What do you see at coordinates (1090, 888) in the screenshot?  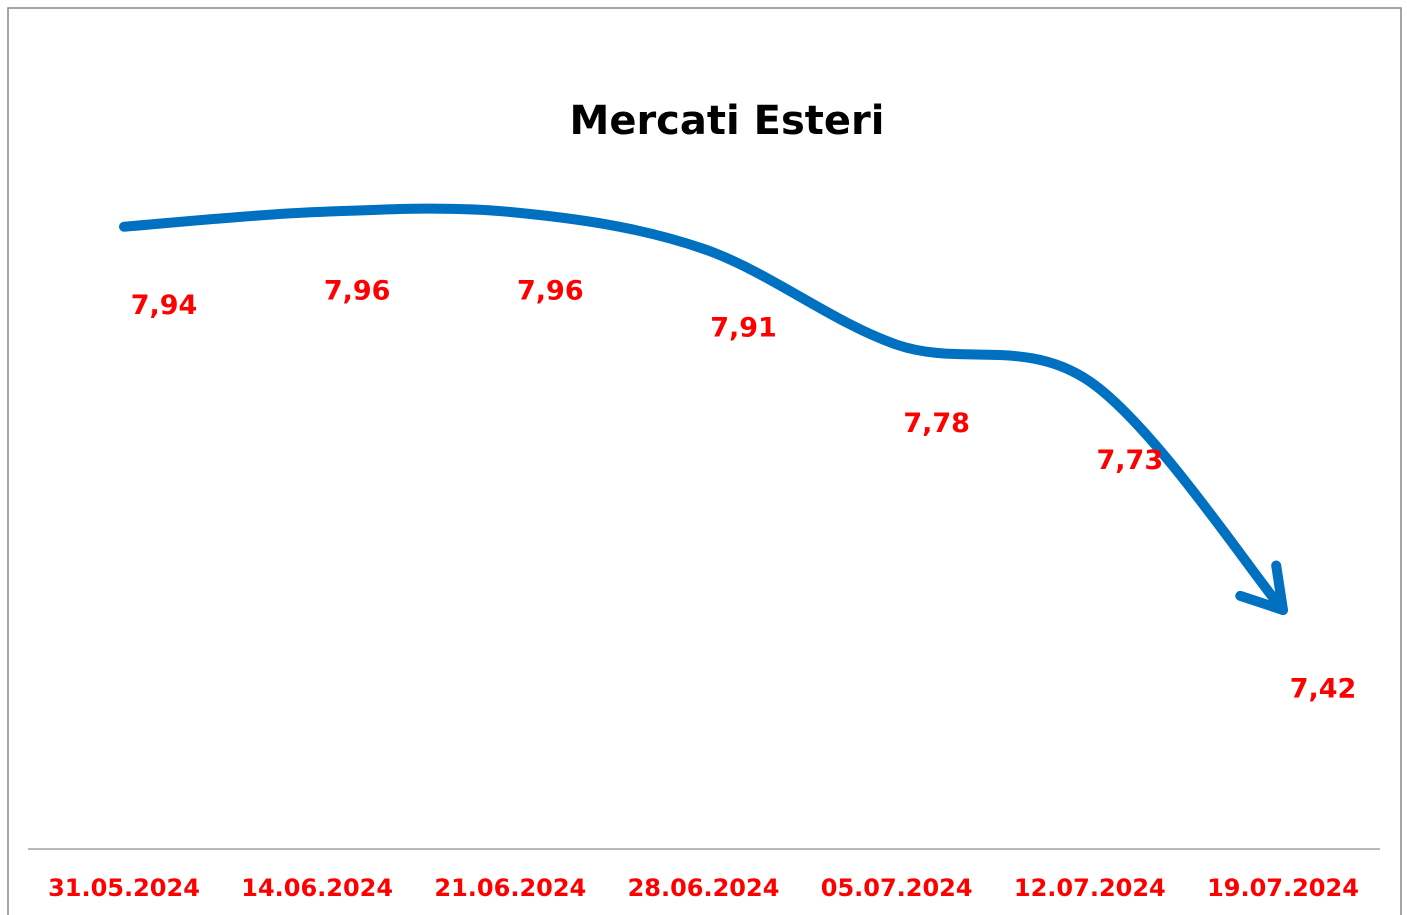 I see `x-tick-label: 12.07.2024` at bounding box center [1090, 888].